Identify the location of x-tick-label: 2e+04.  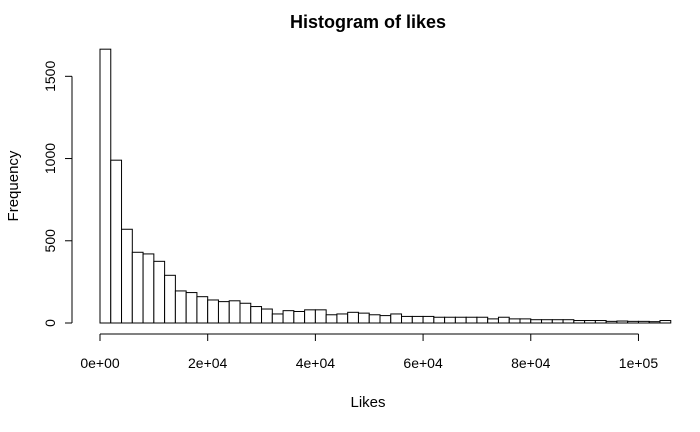
(208, 363).